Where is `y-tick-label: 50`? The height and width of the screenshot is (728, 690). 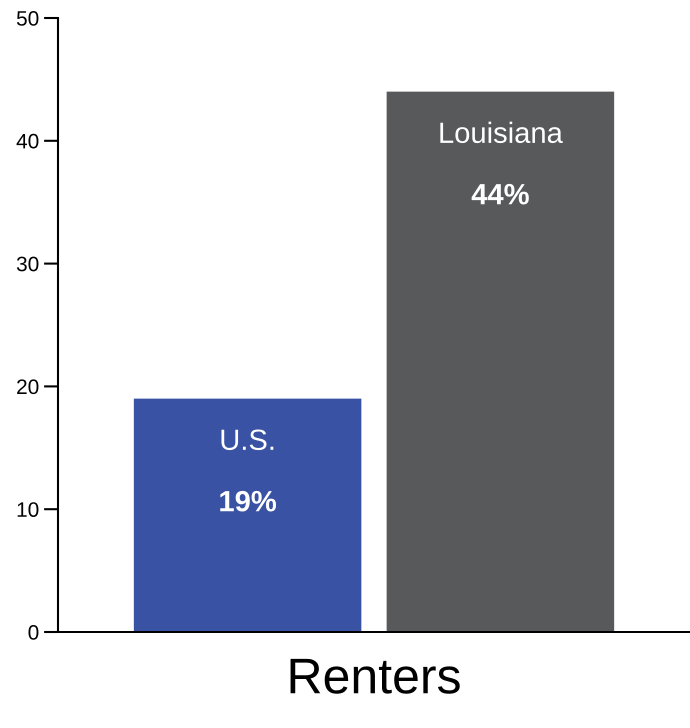 y-tick-label: 50 is located at coordinates (27, 18).